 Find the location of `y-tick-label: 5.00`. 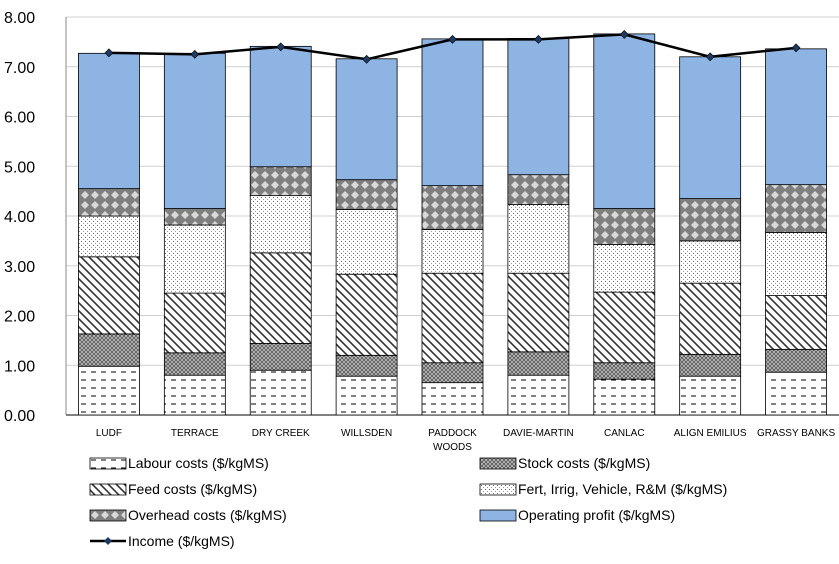

y-tick-label: 5.00 is located at coordinates (19, 167).